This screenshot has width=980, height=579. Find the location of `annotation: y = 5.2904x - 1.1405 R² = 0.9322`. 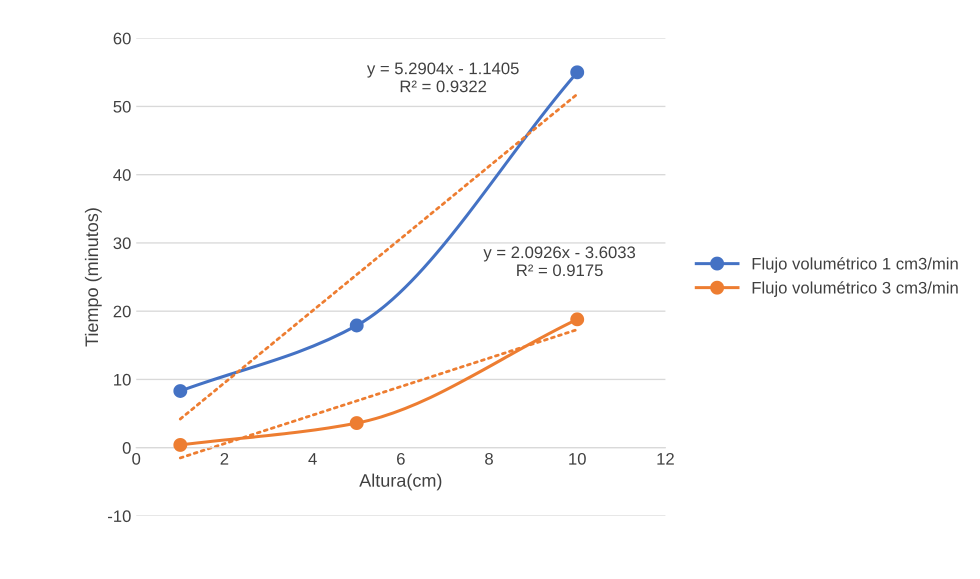

annotation: y = 5.2904x - 1.1405 R² = 0.9322 is located at coordinates (442, 77).